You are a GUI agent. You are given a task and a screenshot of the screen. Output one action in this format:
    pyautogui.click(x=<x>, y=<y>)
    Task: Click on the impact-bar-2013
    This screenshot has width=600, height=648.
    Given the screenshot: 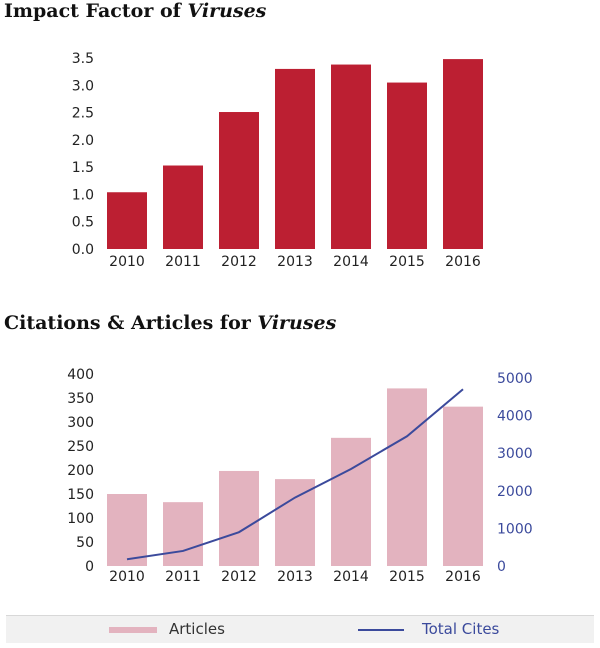 What is the action you would take?
    pyautogui.click(x=295, y=159)
    